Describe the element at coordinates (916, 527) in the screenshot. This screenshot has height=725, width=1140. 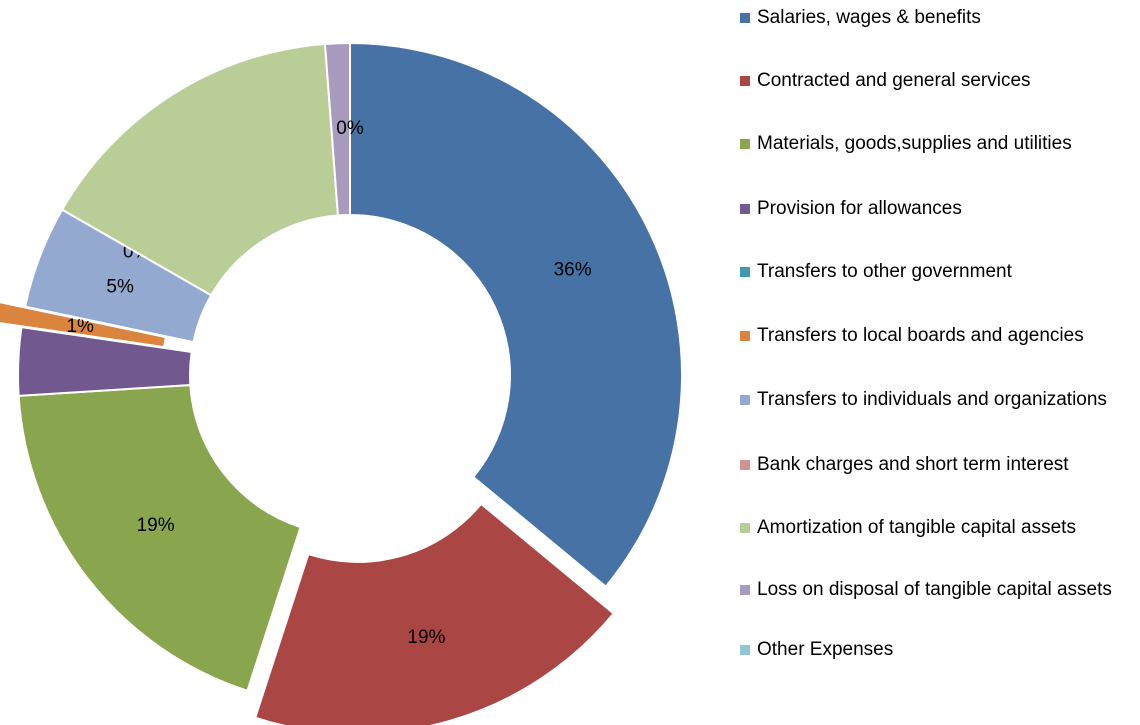
I see `legend-label: Amortization of tangible capital assets` at that location.